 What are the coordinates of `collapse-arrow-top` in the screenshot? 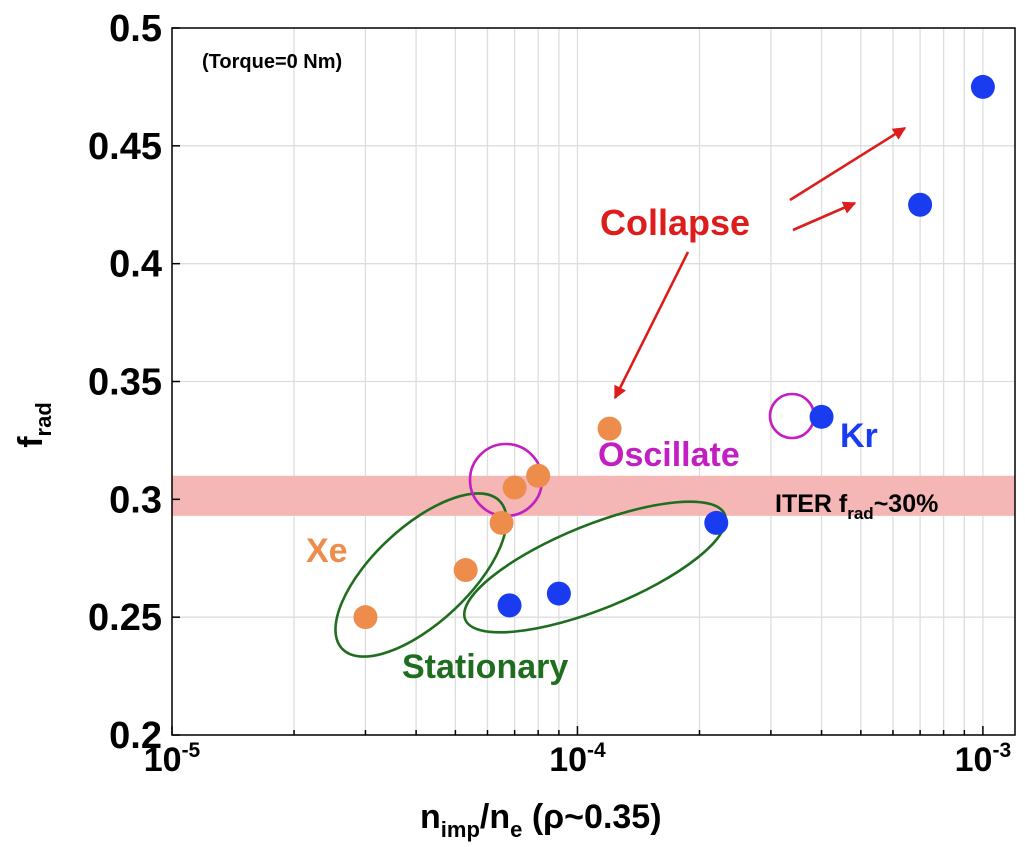 It's located at (848, 164).